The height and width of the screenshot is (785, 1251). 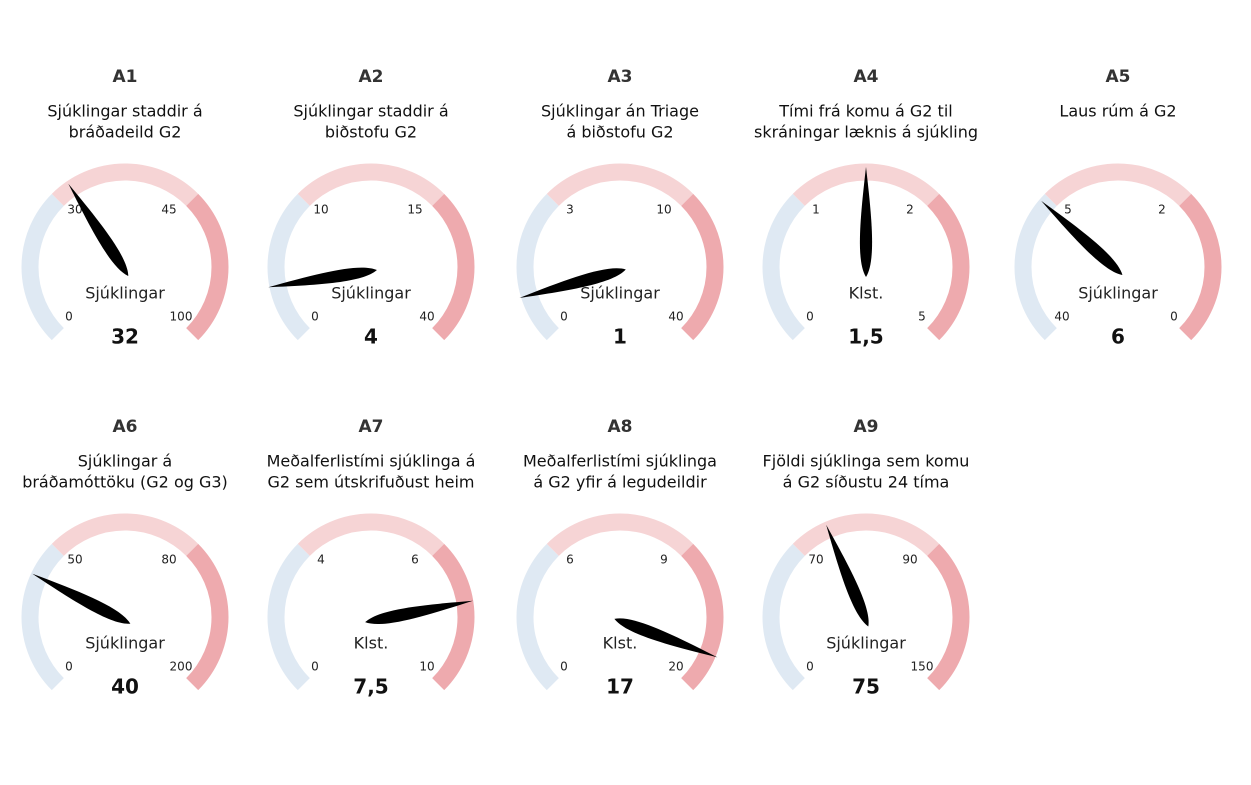 What do you see at coordinates (816, 210) in the screenshot?
I see `gauge-tick-label: 1` at bounding box center [816, 210].